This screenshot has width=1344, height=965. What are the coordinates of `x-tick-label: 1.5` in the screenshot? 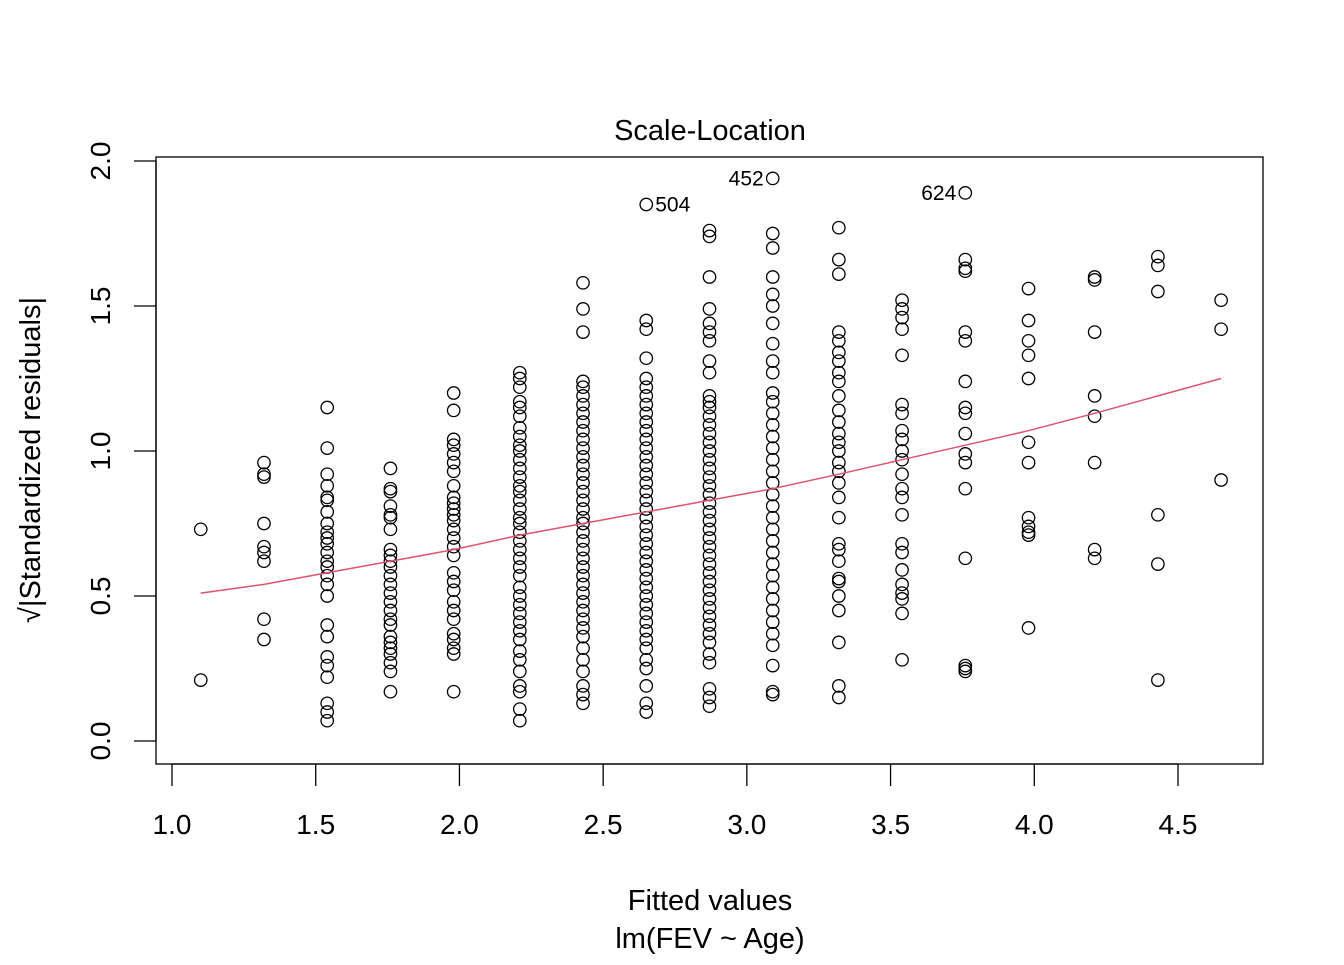 It's located at (315, 824).